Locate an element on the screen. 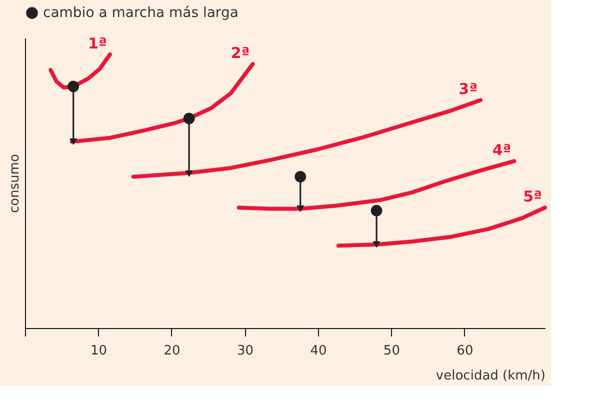  x-tick-label: 50 is located at coordinates (391, 351).